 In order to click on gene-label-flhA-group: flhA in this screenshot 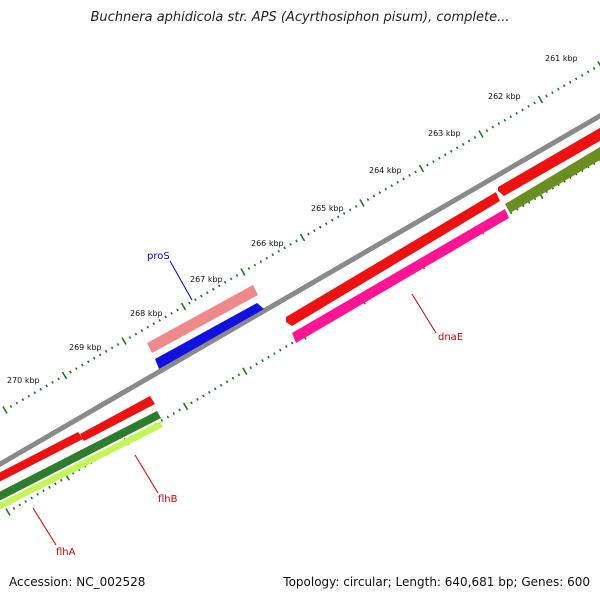, I will do `click(54, 532)`.